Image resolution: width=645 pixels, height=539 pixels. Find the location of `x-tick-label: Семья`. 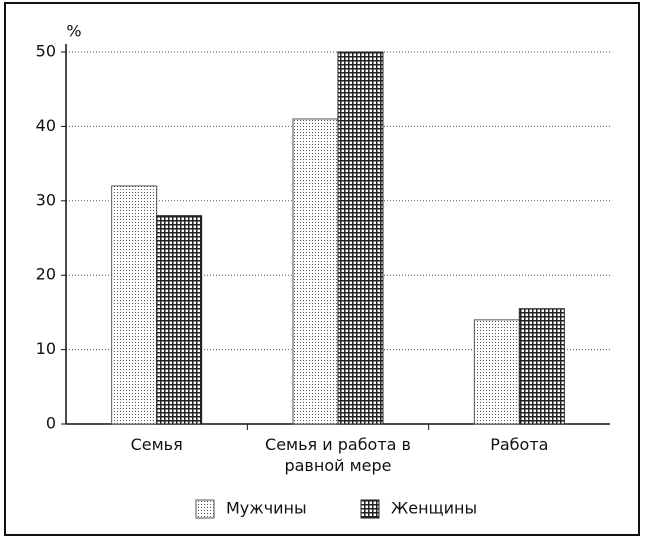

x-tick-label: Семья is located at coordinates (156, 444).